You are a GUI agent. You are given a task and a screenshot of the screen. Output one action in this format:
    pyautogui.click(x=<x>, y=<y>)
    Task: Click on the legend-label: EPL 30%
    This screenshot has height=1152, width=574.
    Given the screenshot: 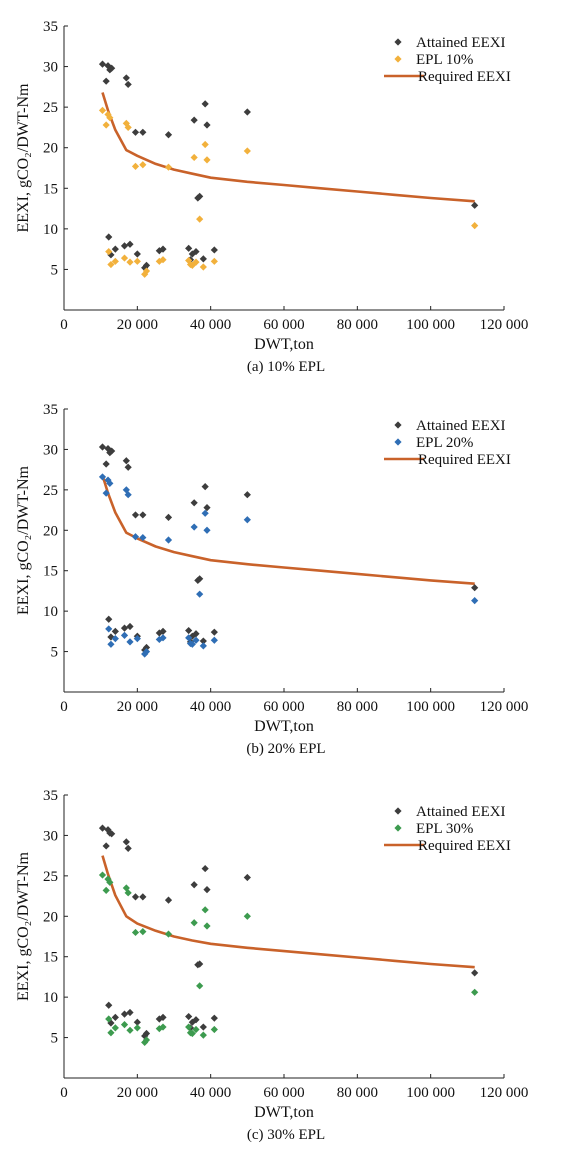 What is the action you would take?
    pyautogui.click(x=444, y=829)
    